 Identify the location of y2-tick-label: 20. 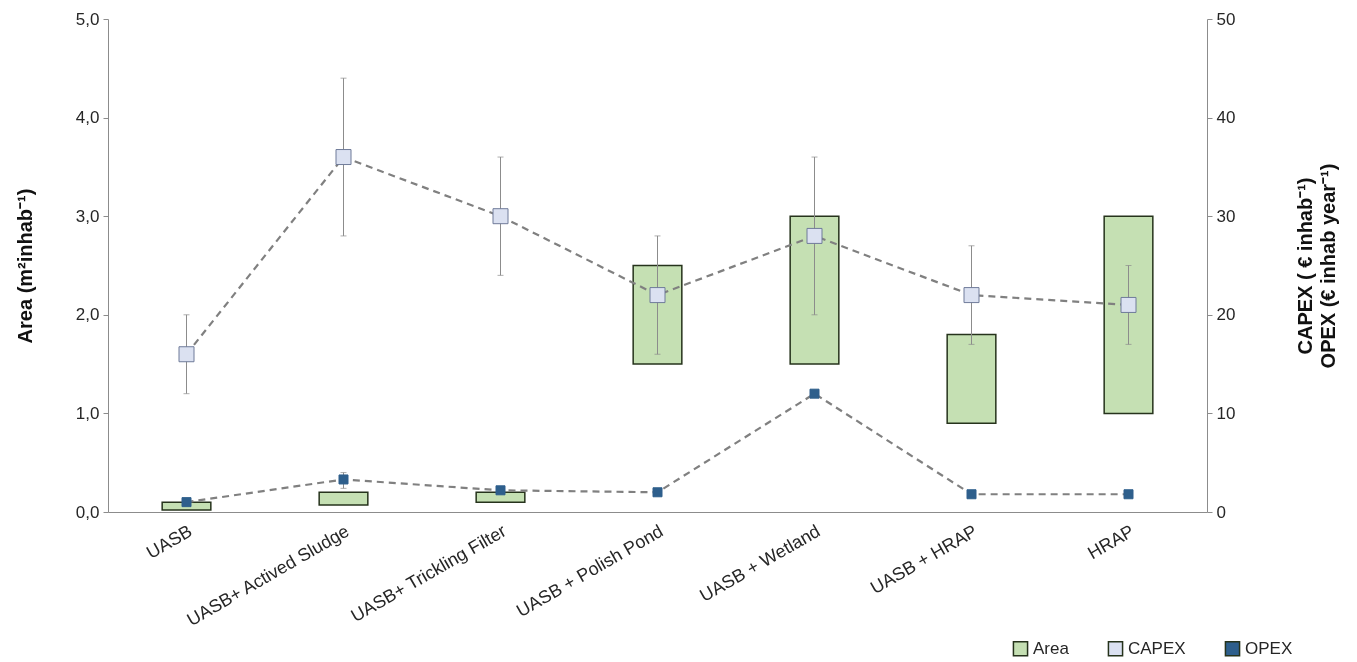
(1226, 315).